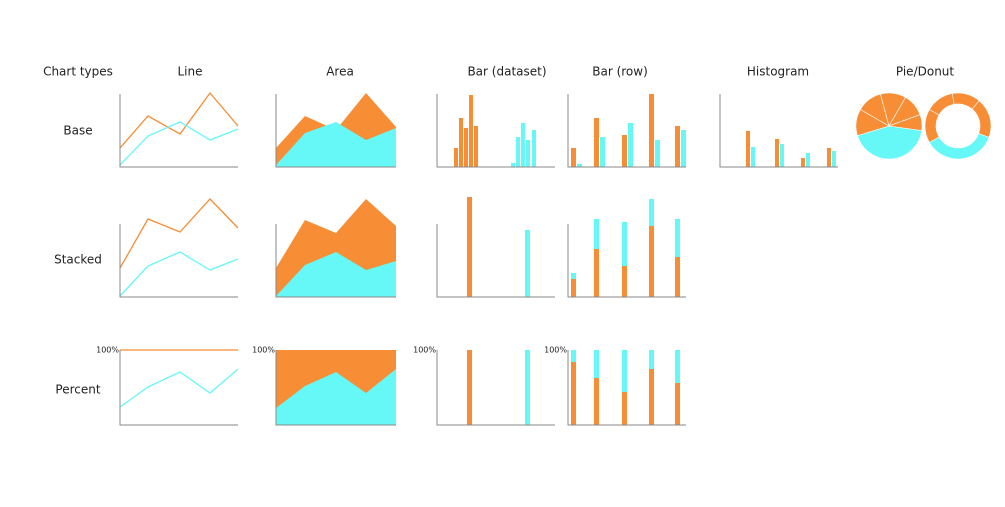 This screenshot has height=507, width=1005. What do you see at coordinates (77, 390) in the screenshot?
I see `row-label: Percent` at bounding box center [77, 390].